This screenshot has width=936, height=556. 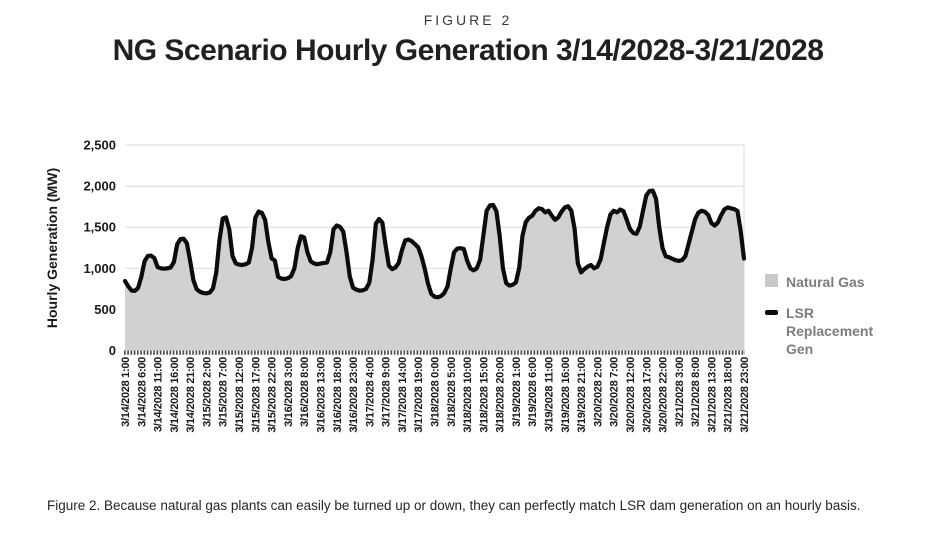 I want to click on x-tick-label: 3/20/2028 22:00, so click(x=664, y=395).